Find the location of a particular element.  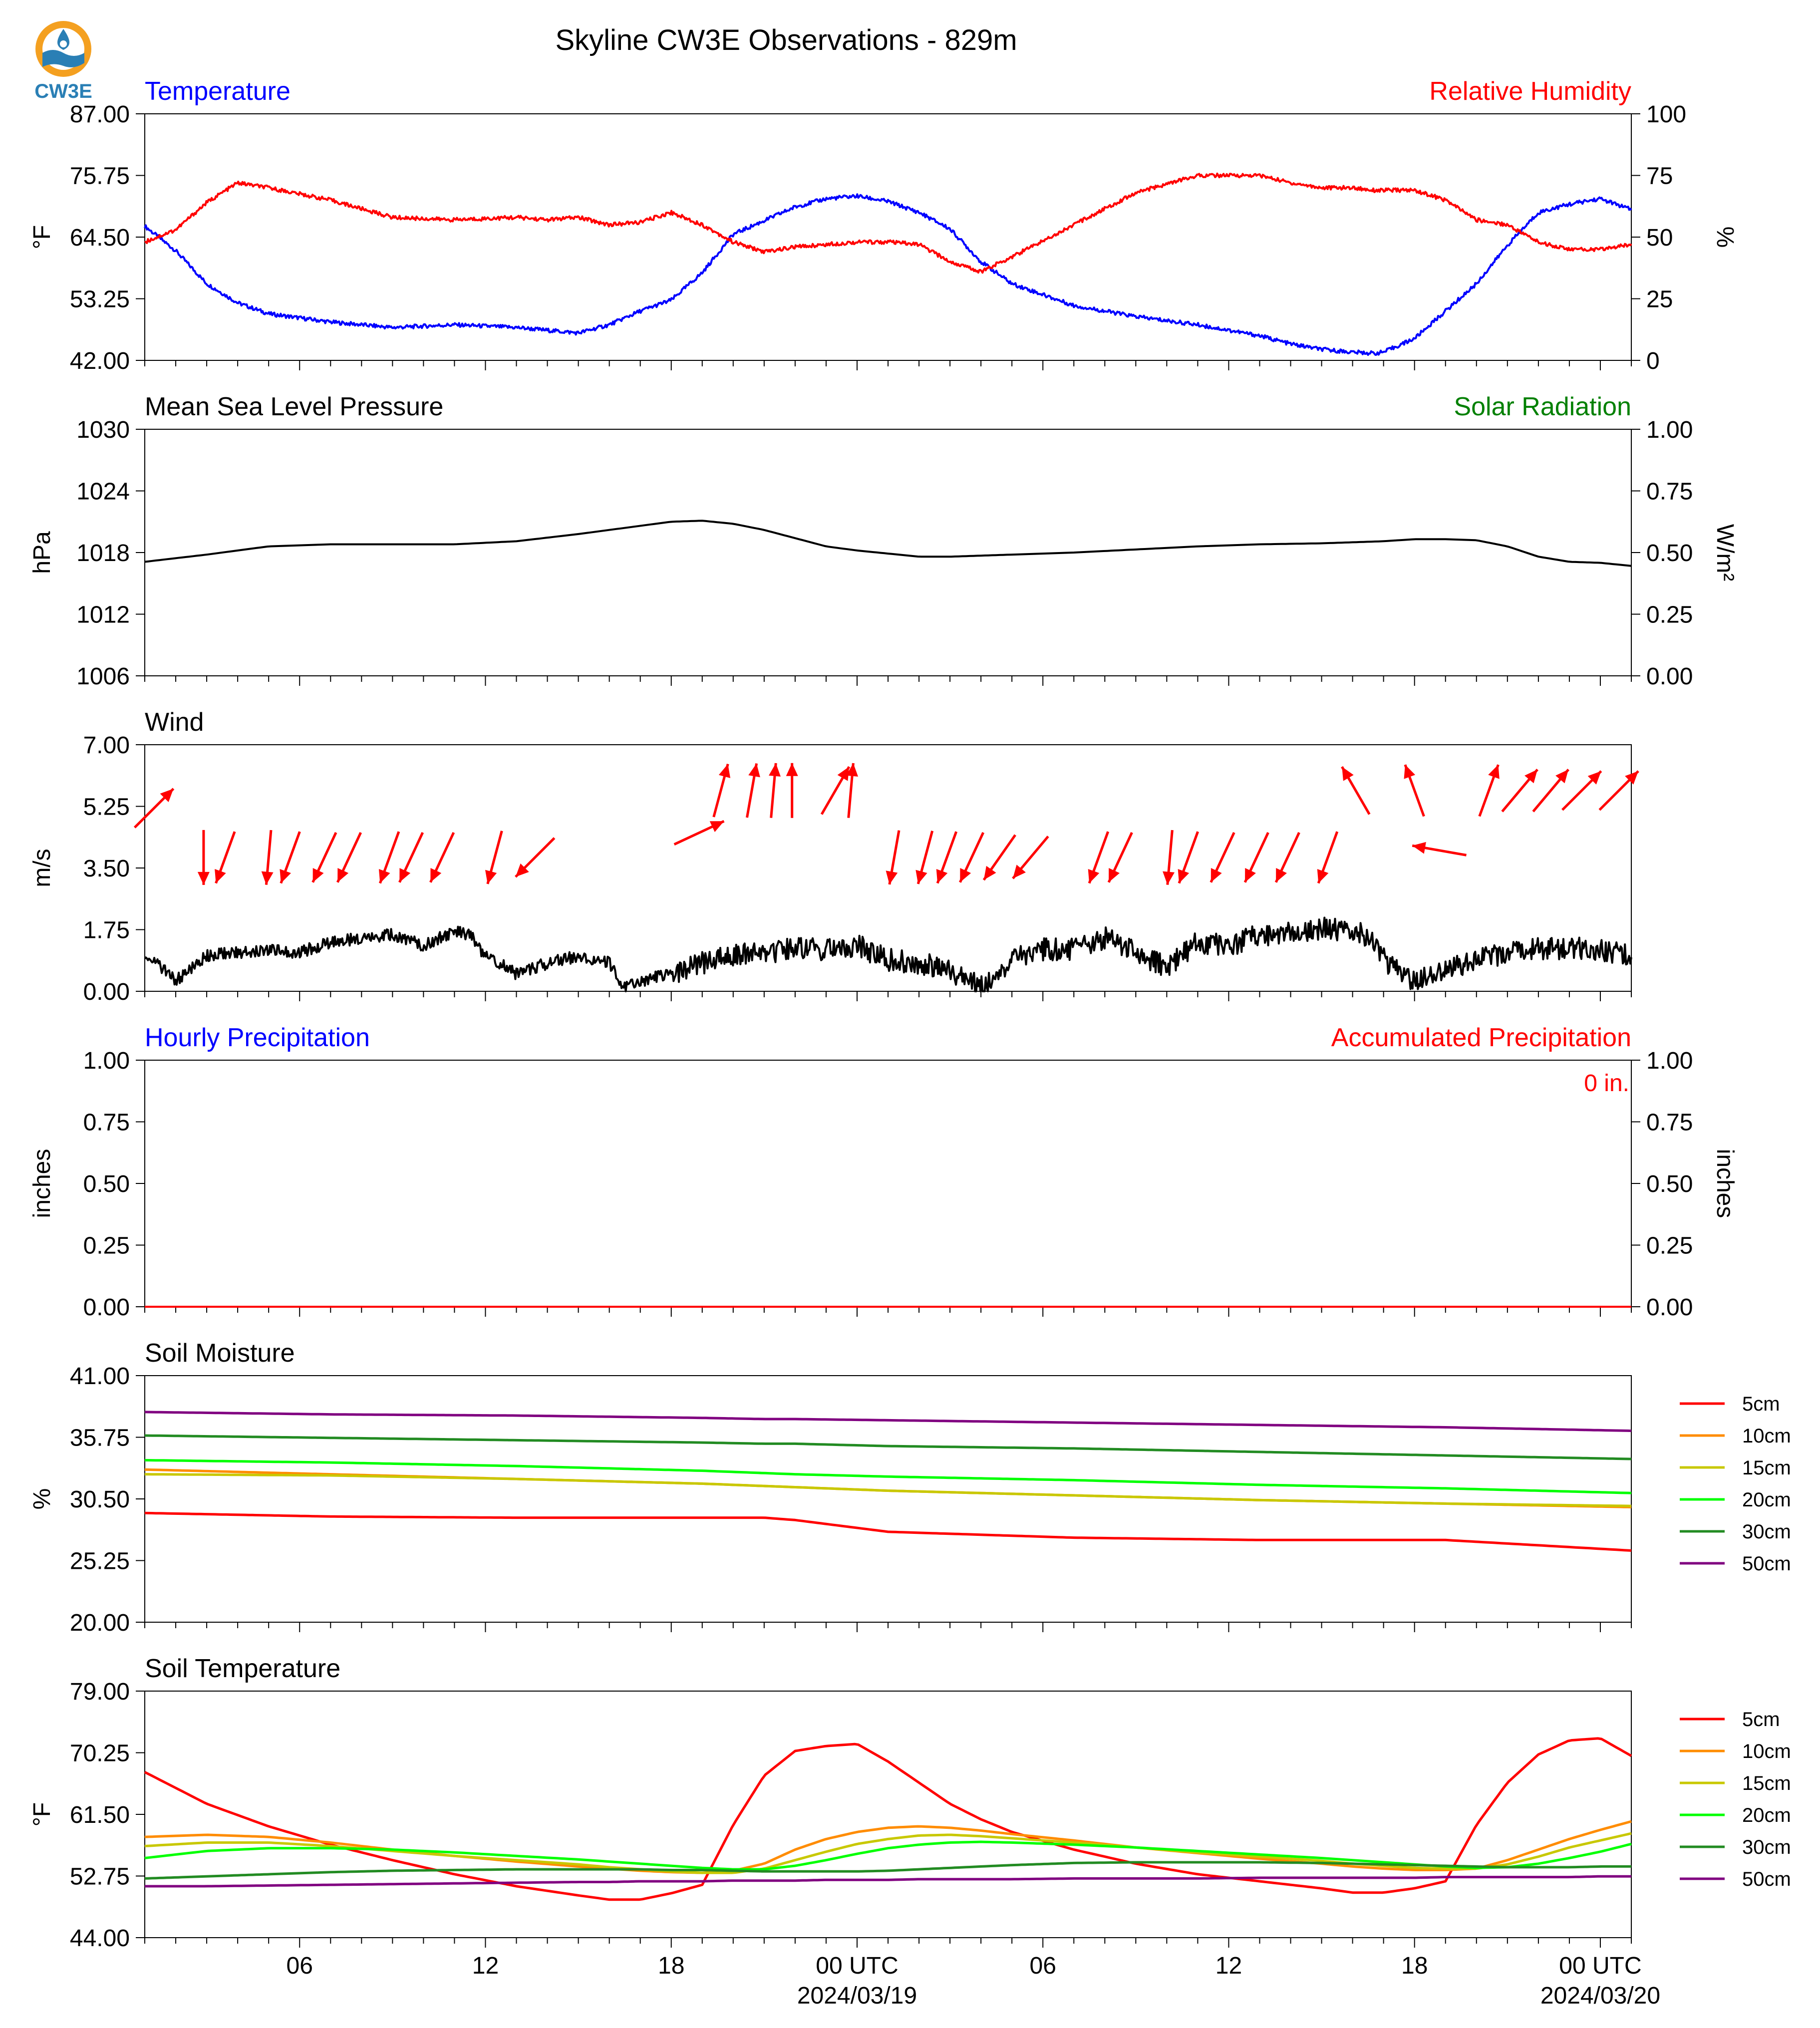

legend-entry: 10cm is located at coordinates (1735, 1751).